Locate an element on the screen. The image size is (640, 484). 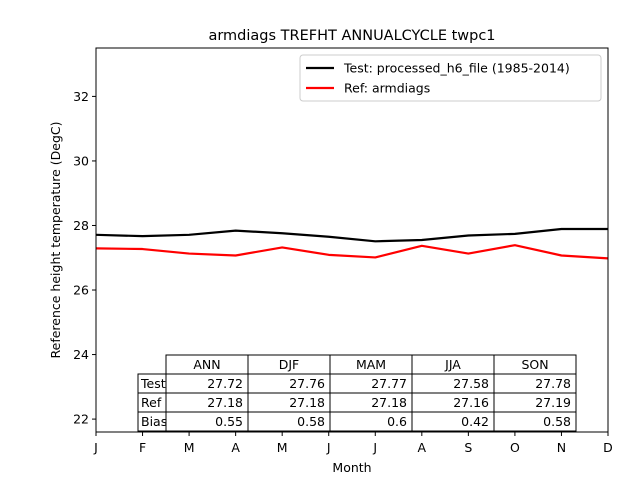
legend-label-test: Test: processed_h6_file (1985-2014) is located at coordinates (456, 68).